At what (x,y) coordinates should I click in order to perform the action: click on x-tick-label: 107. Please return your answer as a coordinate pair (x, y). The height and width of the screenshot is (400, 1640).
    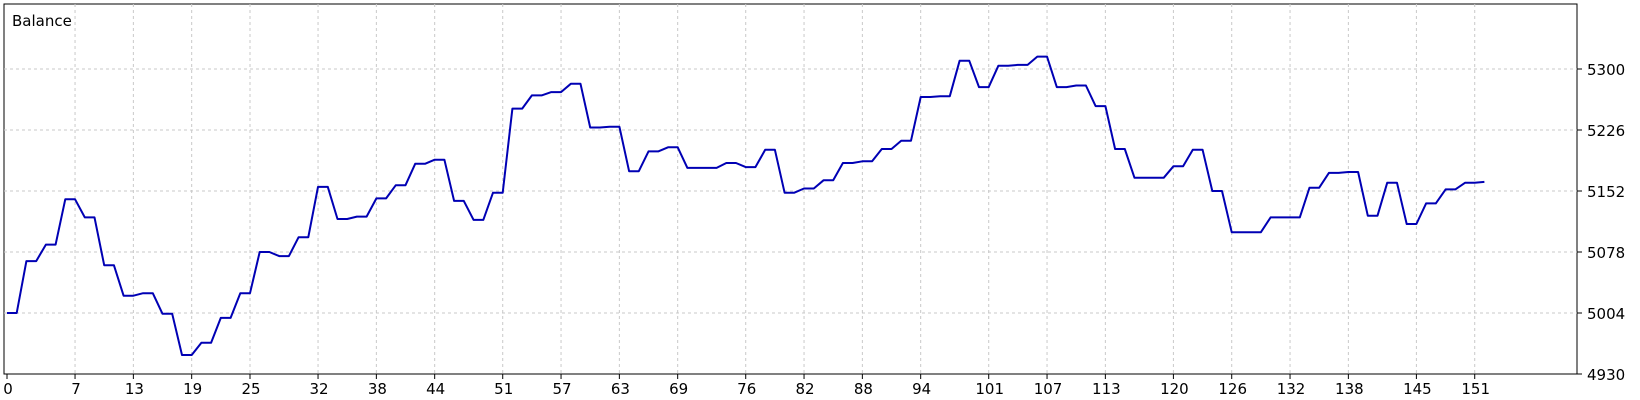
    Looking at the image, I should click on (1048, 389).